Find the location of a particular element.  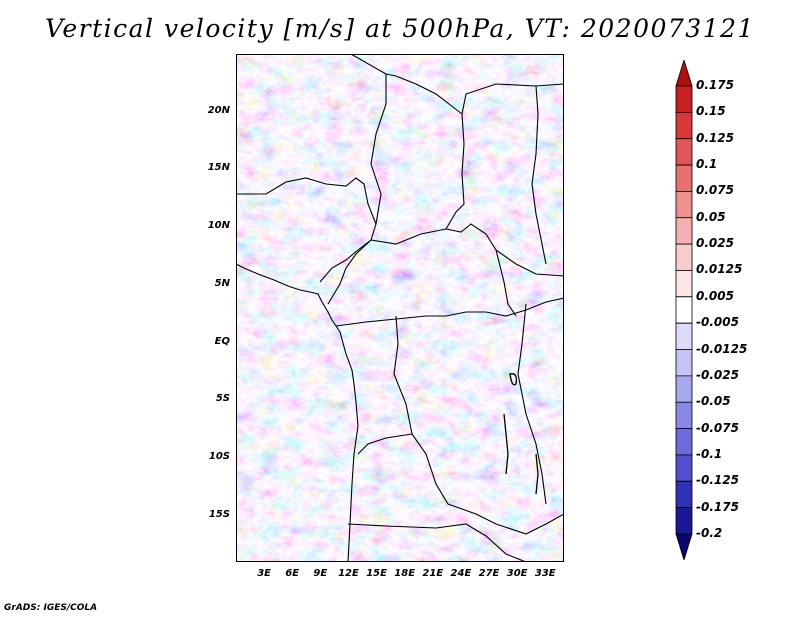

namibia-border is located at coordinates (437, 542).